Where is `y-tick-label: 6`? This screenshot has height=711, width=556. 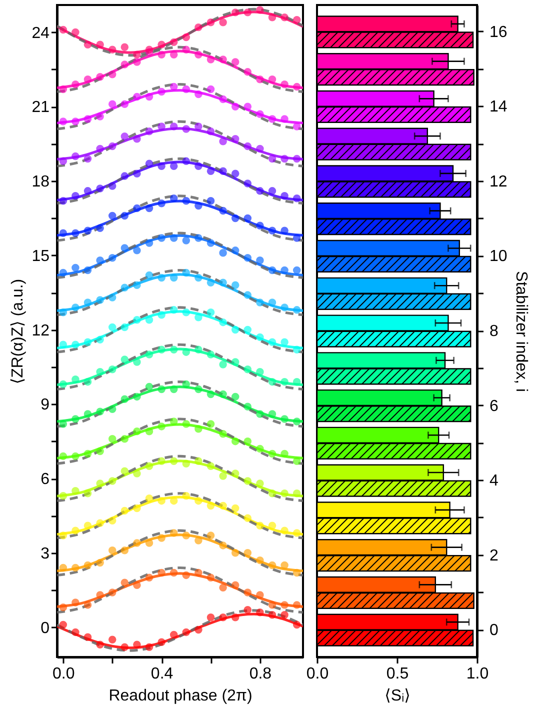
y-tick-label: 6 is located at coordinates (494, 406).